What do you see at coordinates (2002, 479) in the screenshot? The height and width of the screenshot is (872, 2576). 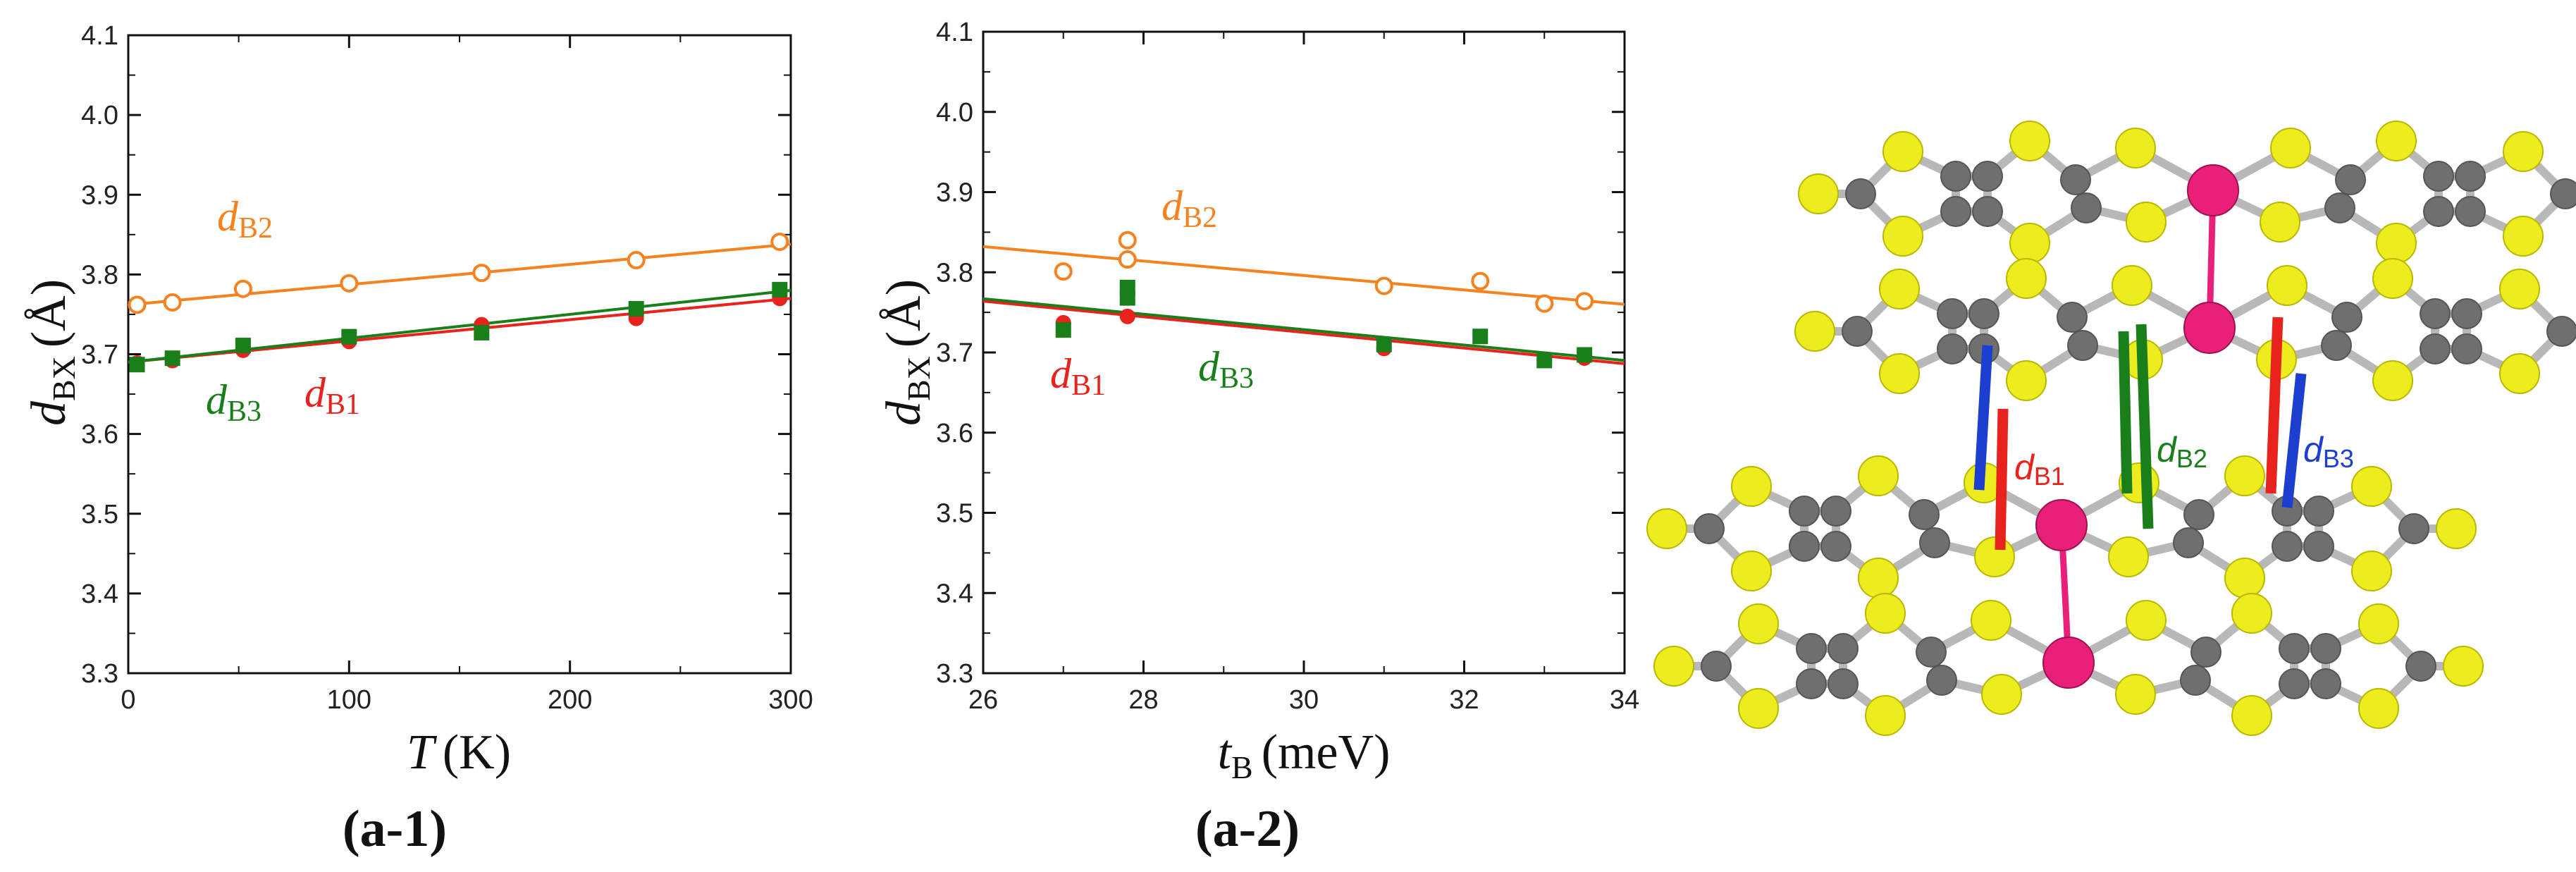 I see `red-distance-bar-dB1` at bounding box center [2002, 479].